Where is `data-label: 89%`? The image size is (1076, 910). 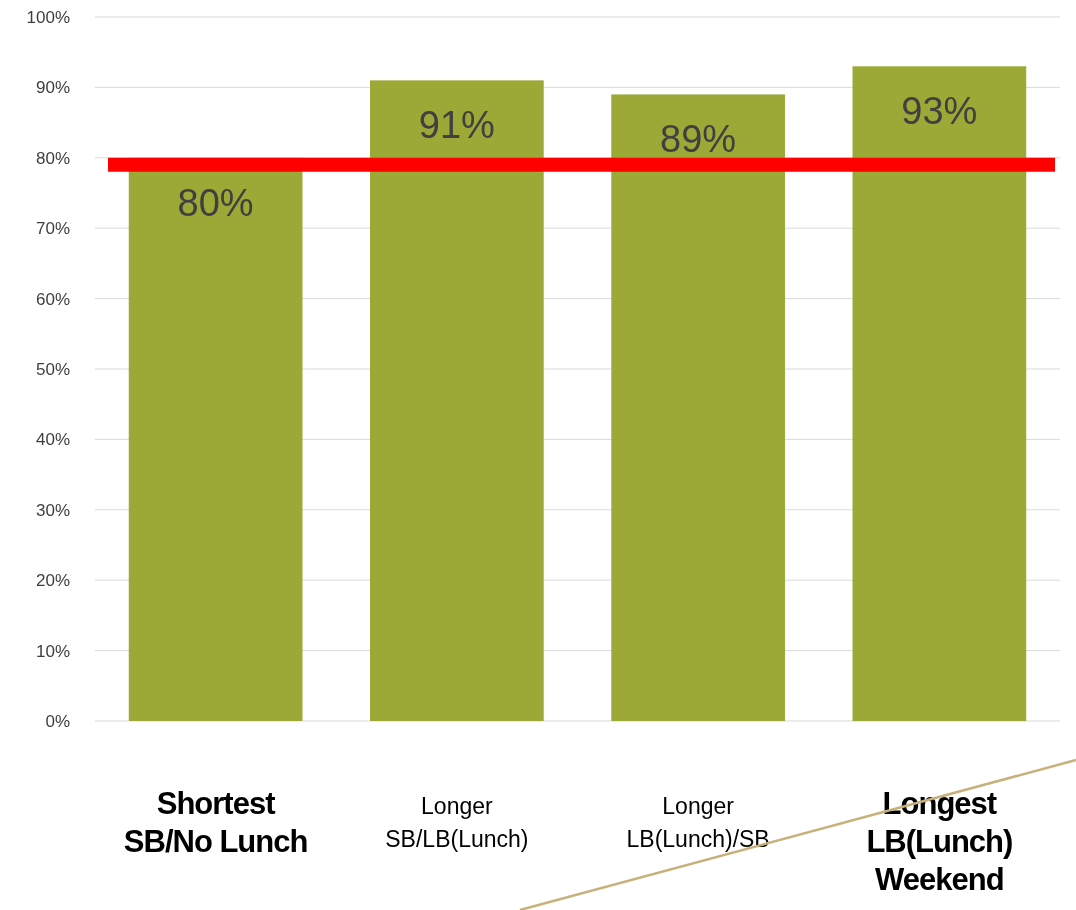
data-label: 89% is located at coordinates (698, 139).